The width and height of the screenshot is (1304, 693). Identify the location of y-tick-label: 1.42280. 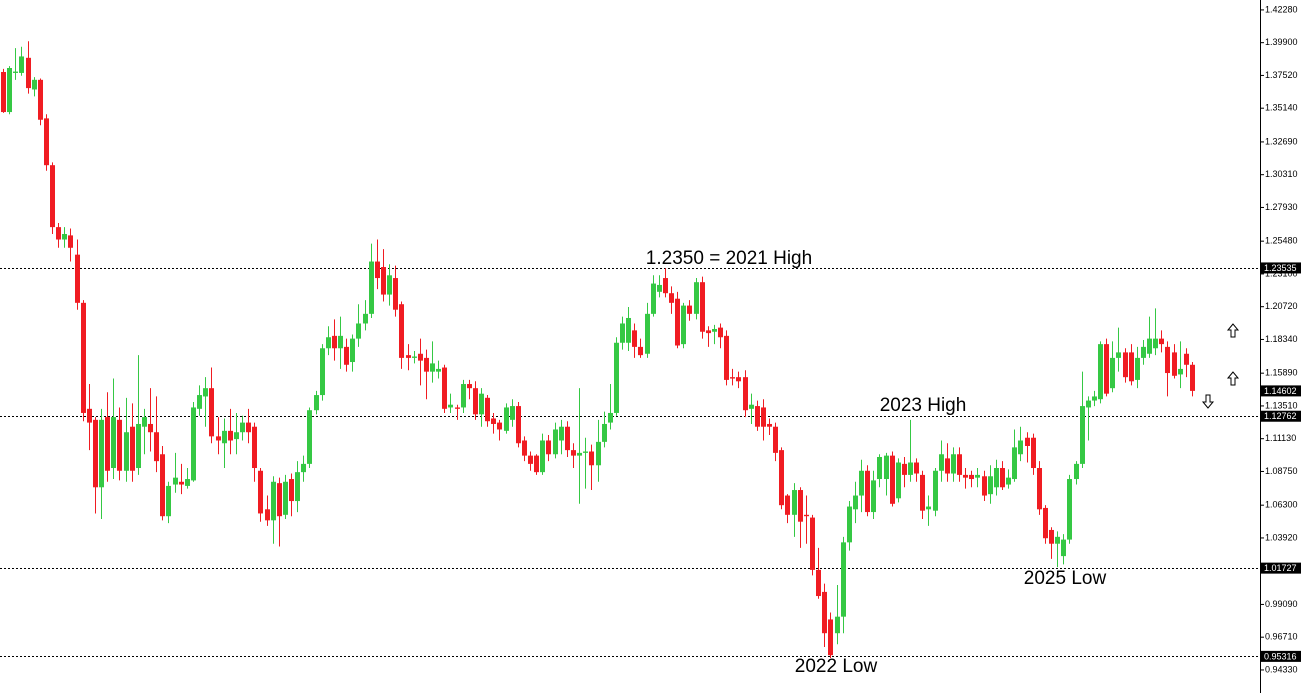
(1281, 9).